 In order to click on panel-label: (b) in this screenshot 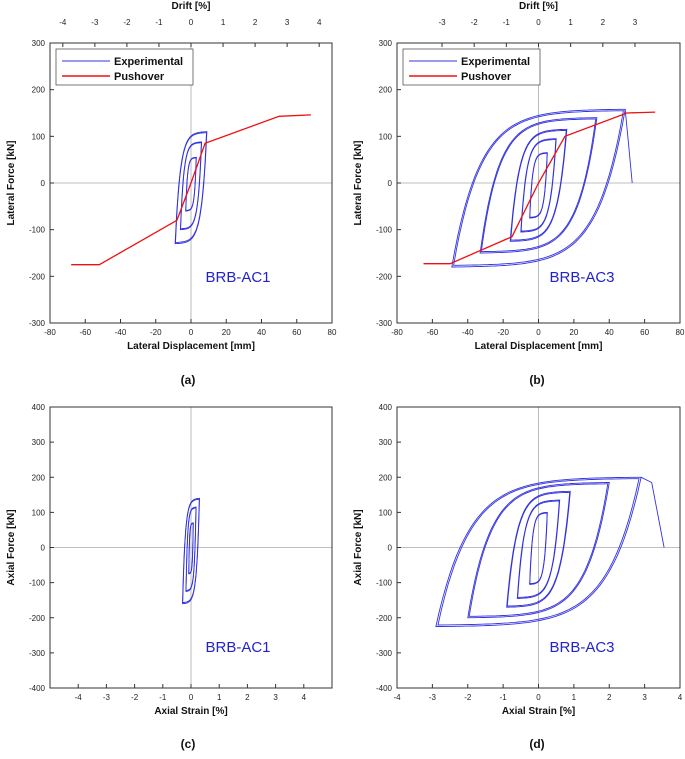, I will do `click(536, 380)`.